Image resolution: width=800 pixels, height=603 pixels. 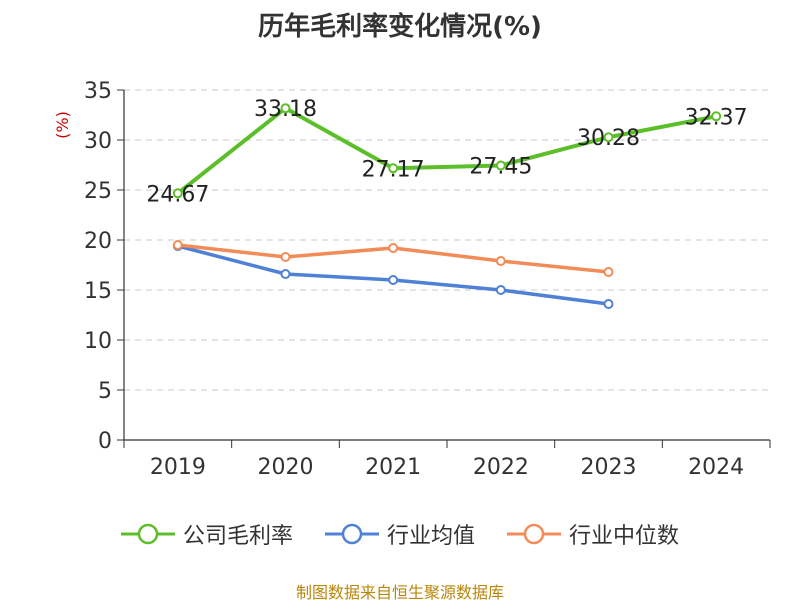 What do you see at coordinates (62, 125) in the screenshot?
I see `y-axis-label: (%)` at bounding box center [62, 125].